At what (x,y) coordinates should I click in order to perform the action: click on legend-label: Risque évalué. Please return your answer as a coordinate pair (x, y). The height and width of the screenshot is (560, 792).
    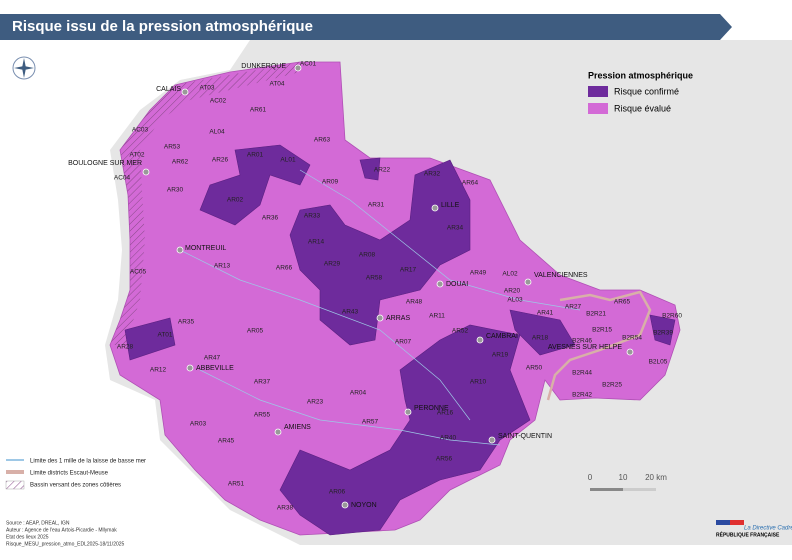
    Looking at the image, I should click on (642, 108).